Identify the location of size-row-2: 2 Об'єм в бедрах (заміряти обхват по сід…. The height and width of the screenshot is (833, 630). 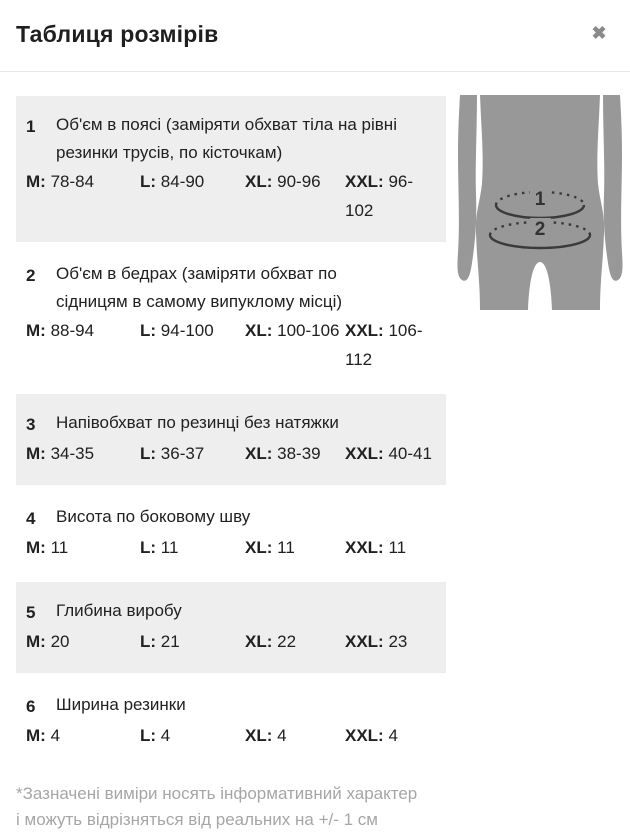
(231, 318).